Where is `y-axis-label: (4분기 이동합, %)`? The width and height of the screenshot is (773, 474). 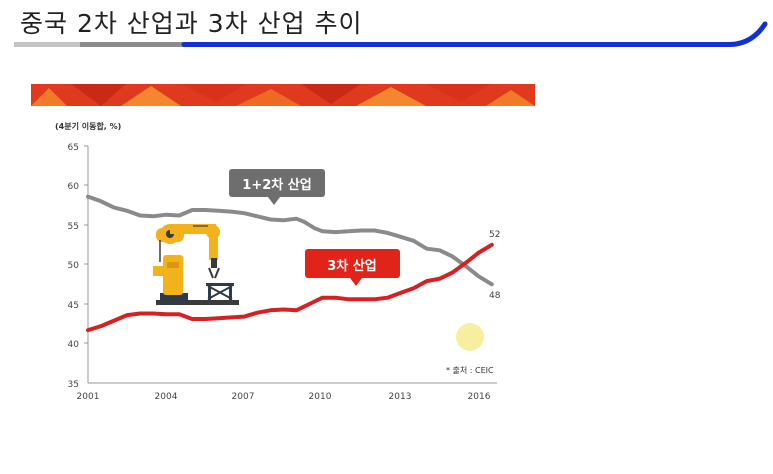 y-axis-label: (4분기 이동합, %) is located at coordinates (88, 126).